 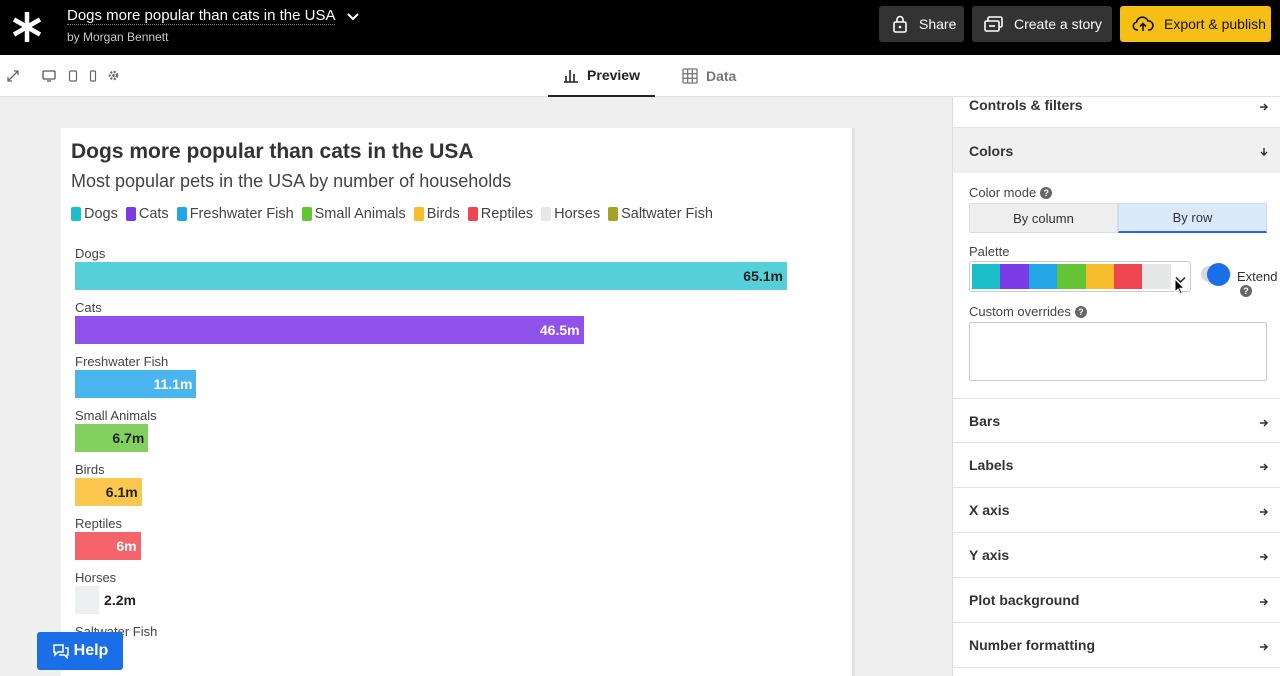 What do you see at coordinates (1116, 555) in the screenshot?
I see `section-y-axis: Y axis` at bounding box center [1116, 555].